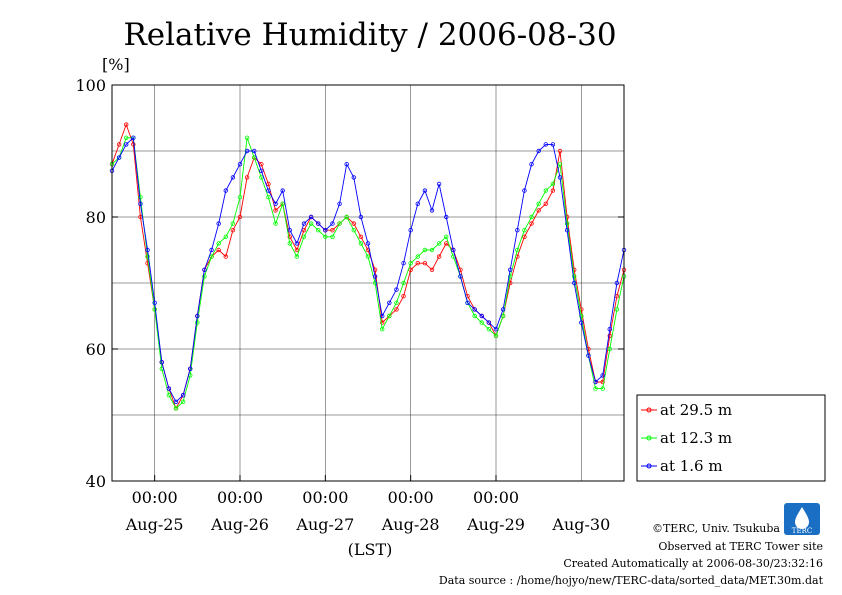 Image resolution: width=842 pixels, height=595 pixels. What do you see at coordinates (802, 519) in the screenshot?
I see `terc-logo: TERC` at bounding box center [802, 519].